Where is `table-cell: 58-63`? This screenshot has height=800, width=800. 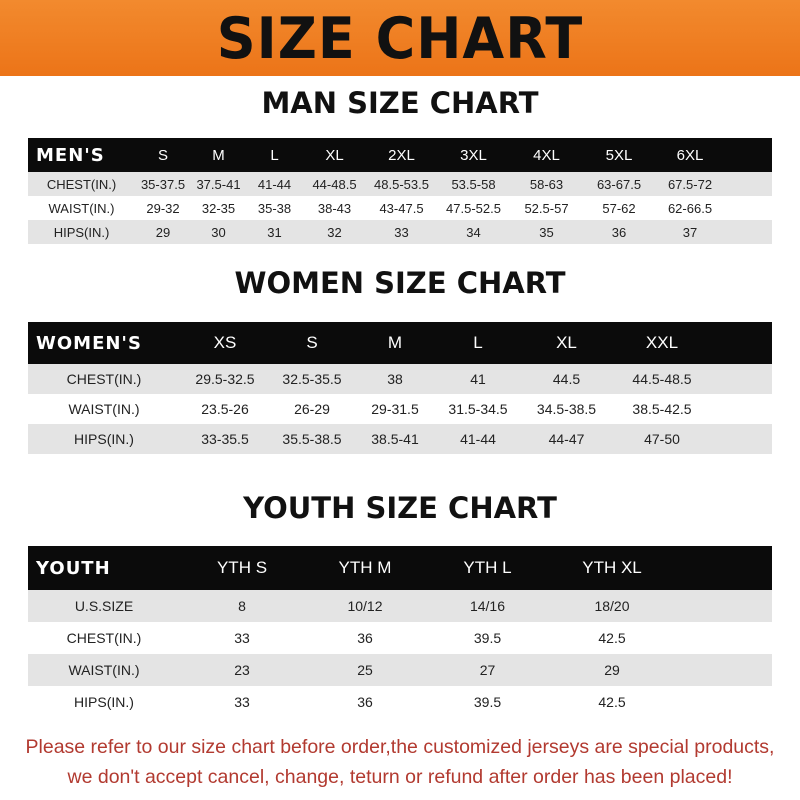 table-cell: 58-63 is located at coordinates (546, 184).